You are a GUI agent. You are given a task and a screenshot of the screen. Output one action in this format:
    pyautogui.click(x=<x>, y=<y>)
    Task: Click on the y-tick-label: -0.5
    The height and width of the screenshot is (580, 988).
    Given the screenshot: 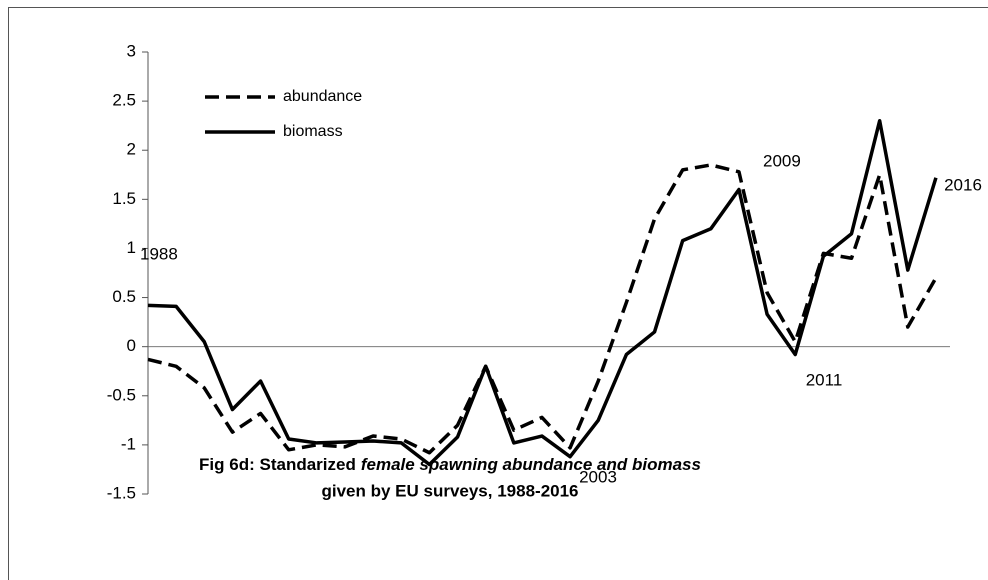 What is the action you would take?
    pyautogui.click(x=121, y=394)
    